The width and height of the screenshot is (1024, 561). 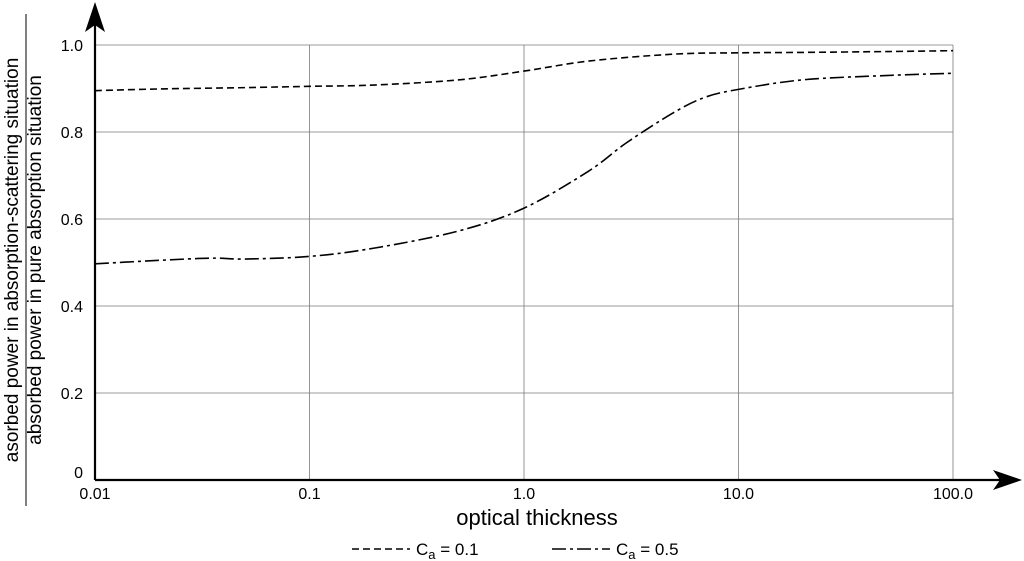 What do you see at coordinates (738, 494) in the screenshot?
I see `x-tick-label: 10.0` at bounding box center [738, 494].